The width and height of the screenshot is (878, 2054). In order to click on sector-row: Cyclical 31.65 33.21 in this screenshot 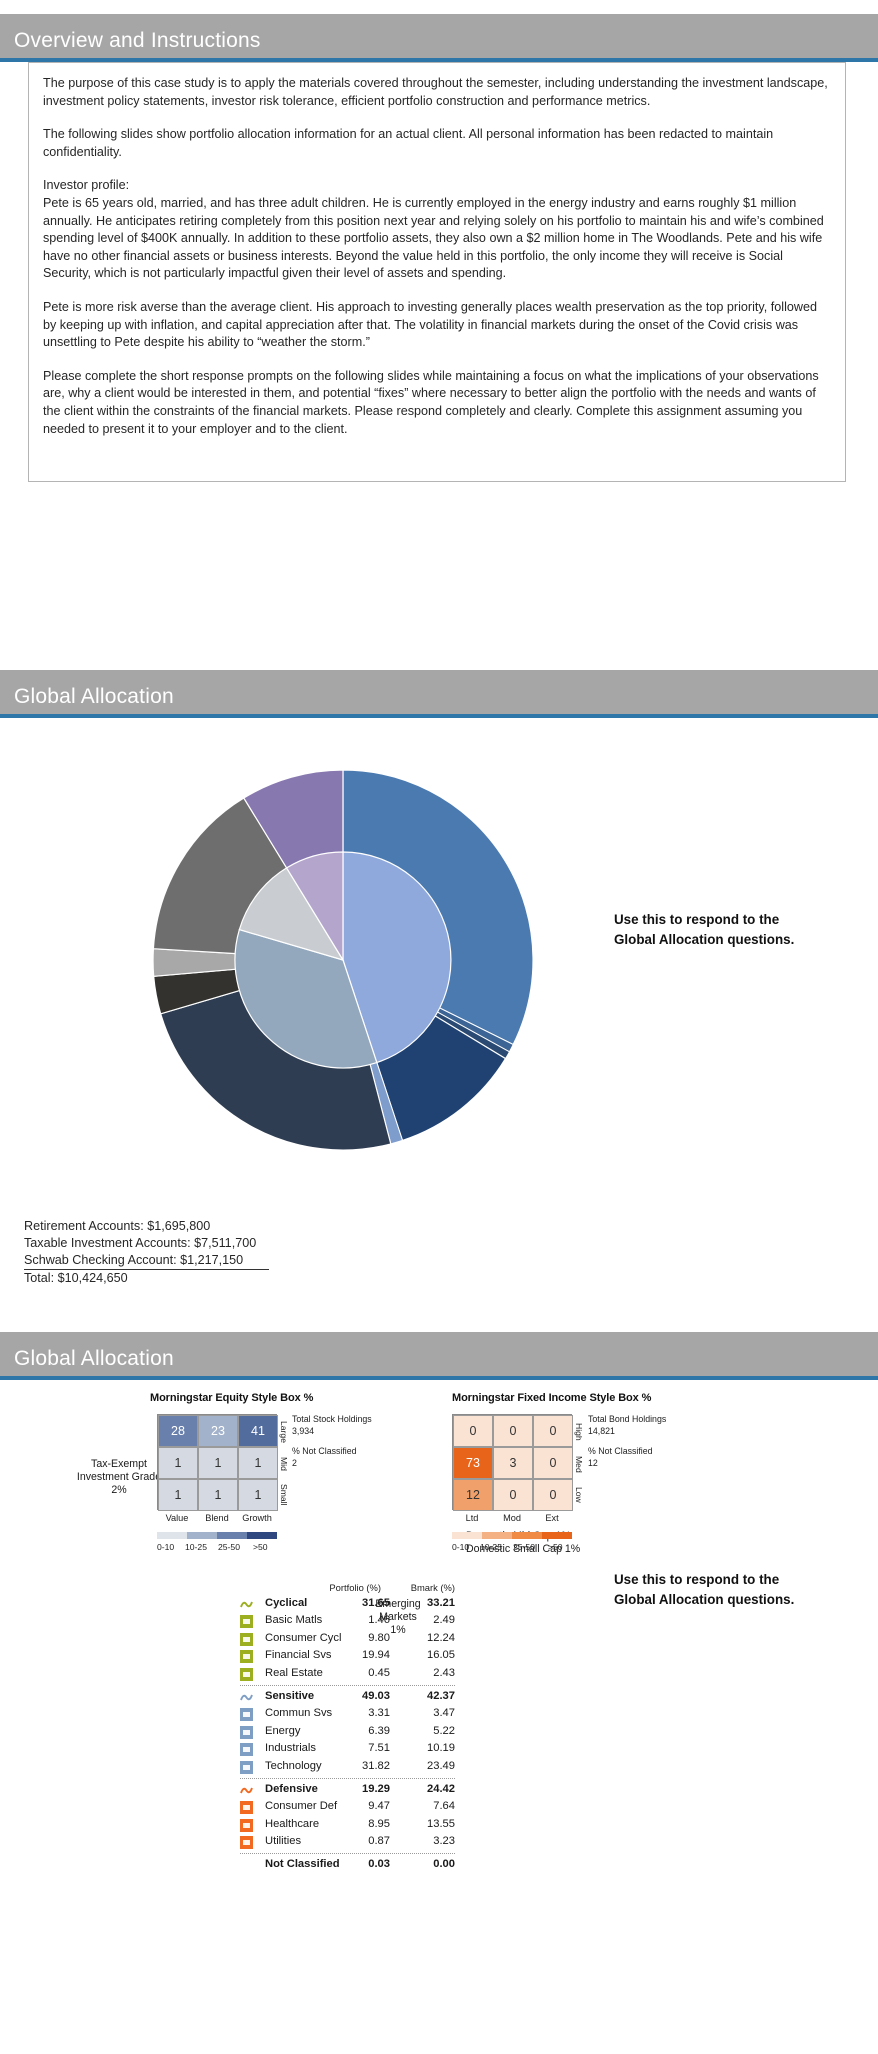, I will do `click(347, 1604)`.